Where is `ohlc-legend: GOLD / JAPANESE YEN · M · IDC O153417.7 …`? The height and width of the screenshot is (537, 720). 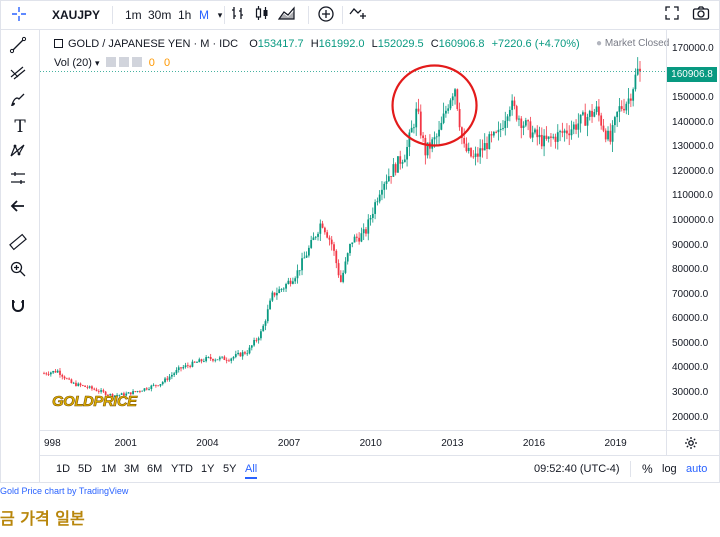
ohlc-legend: GOLD / JAPANESE YEN · M · IDC O153417.7 … is located at coordinates (317, 44).